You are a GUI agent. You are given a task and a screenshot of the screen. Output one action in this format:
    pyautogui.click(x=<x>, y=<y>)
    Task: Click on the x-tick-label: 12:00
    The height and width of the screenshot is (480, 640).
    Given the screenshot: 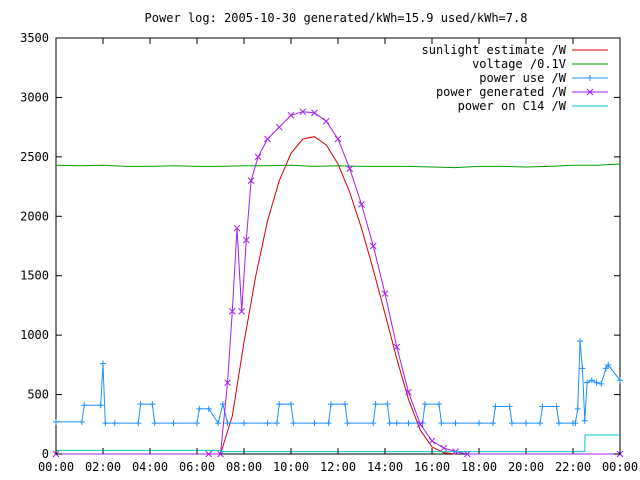 What is the action you would take?
    pyautogui.click(x=338, y=467)
    